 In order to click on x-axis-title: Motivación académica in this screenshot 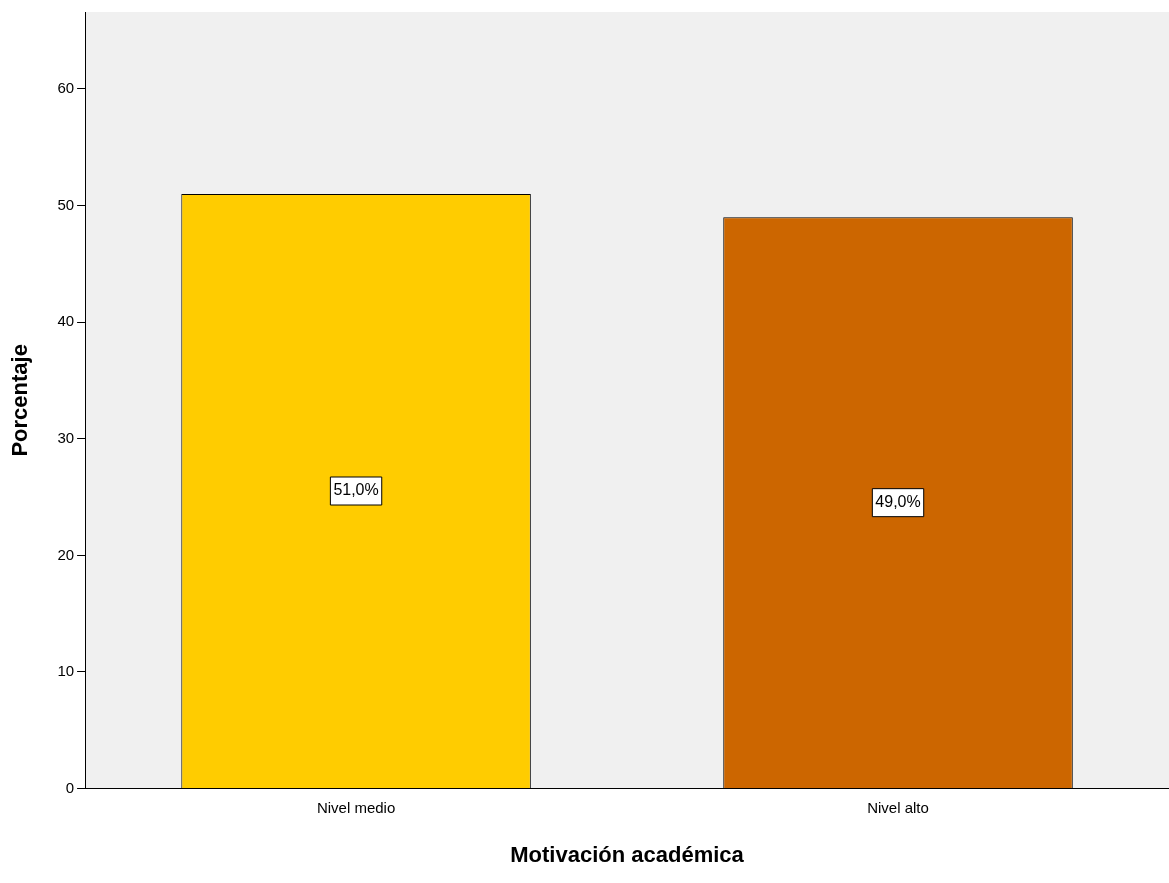, I will do `click(627, 854)`.